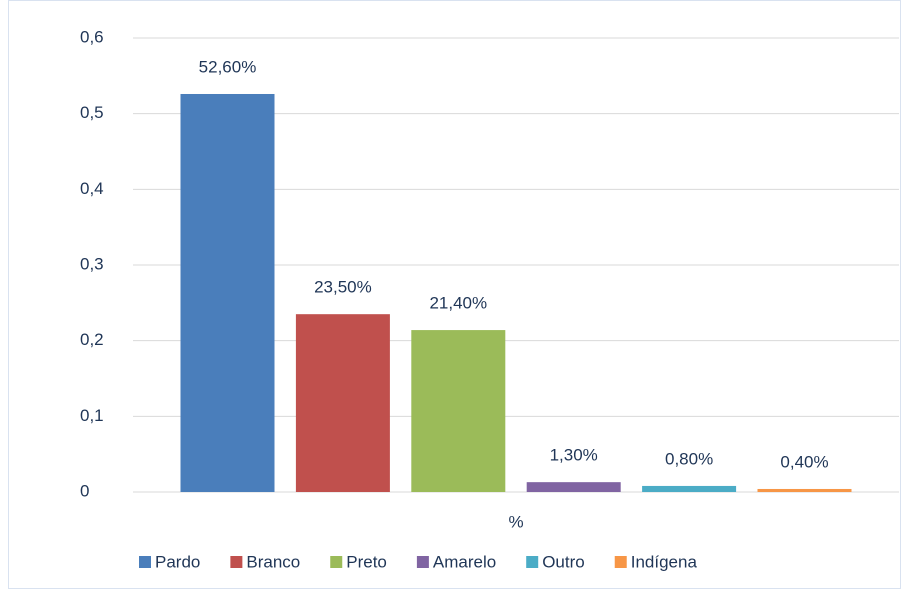 This screenshot has height=590, width=902. What do you see at coordinates (515, 521) in the screenshot?
I see `x-axis-label: %` at bounding box center [515, 521].